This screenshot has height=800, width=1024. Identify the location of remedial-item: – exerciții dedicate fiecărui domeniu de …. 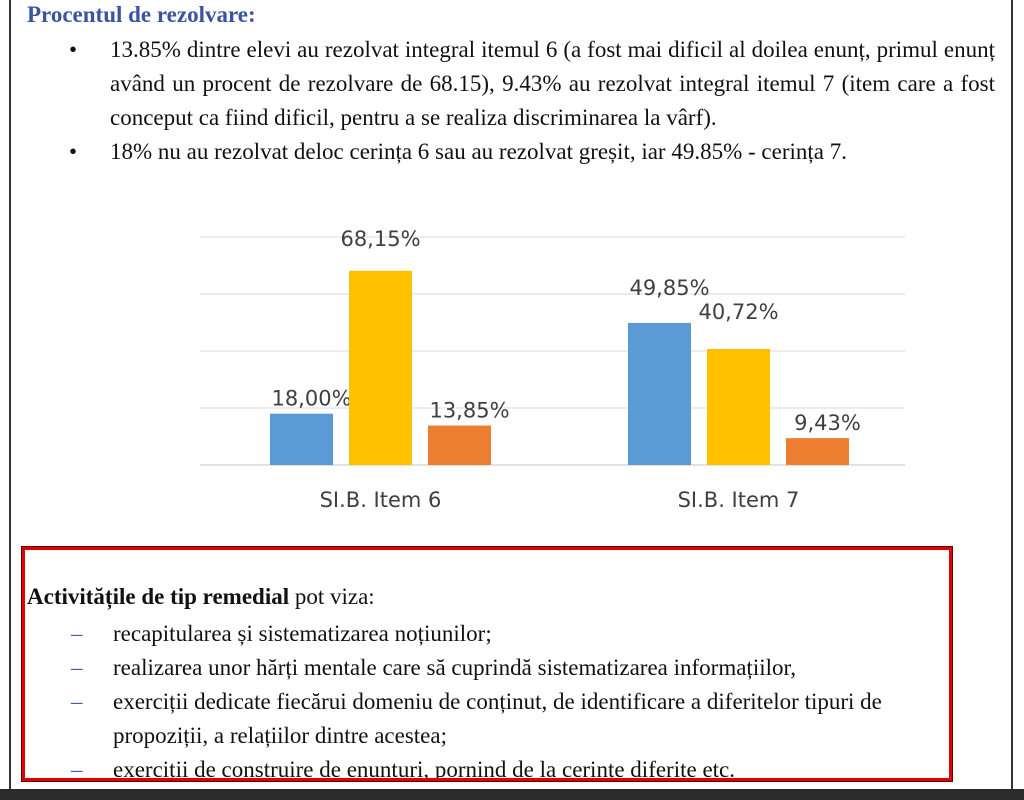
(507, 719).